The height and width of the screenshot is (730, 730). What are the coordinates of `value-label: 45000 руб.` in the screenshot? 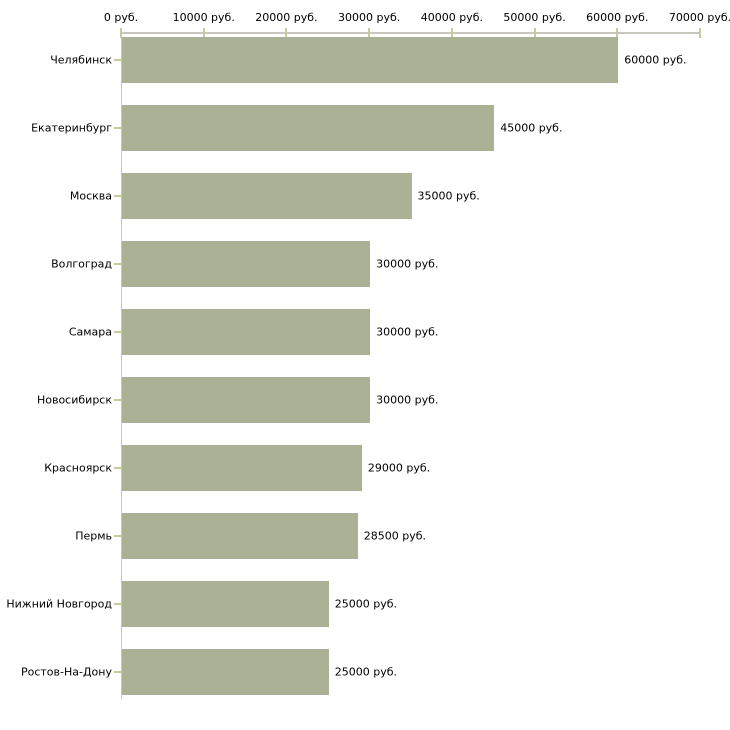 It's located at (531, 128).